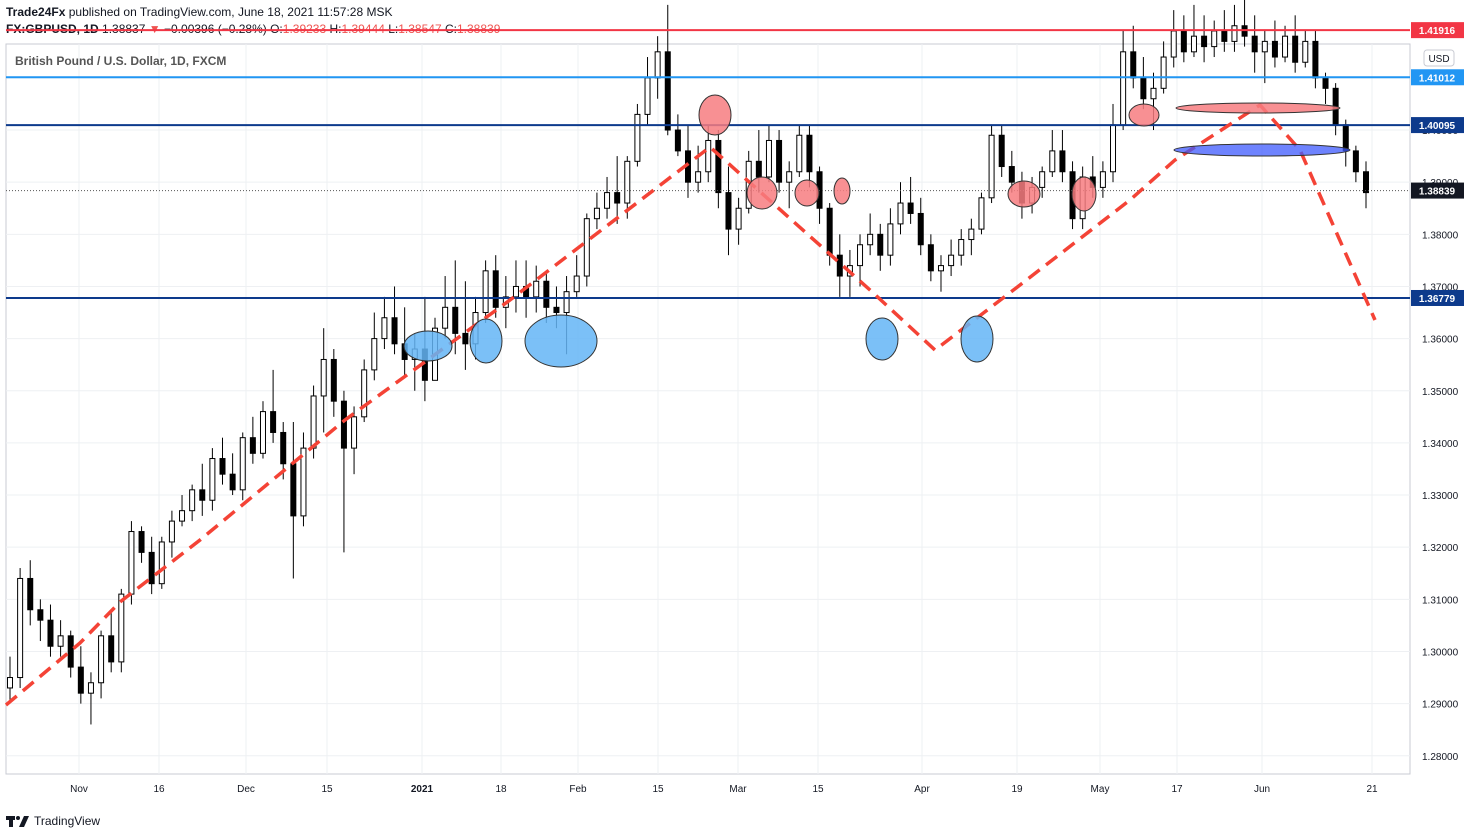 The height and width of the screenshot is (840, 1475). What do you see at coordinates (215, 29) in the screenshot?
I see `change-value: −0.00396 (−0.28%)` at bounding box center [215, 29].